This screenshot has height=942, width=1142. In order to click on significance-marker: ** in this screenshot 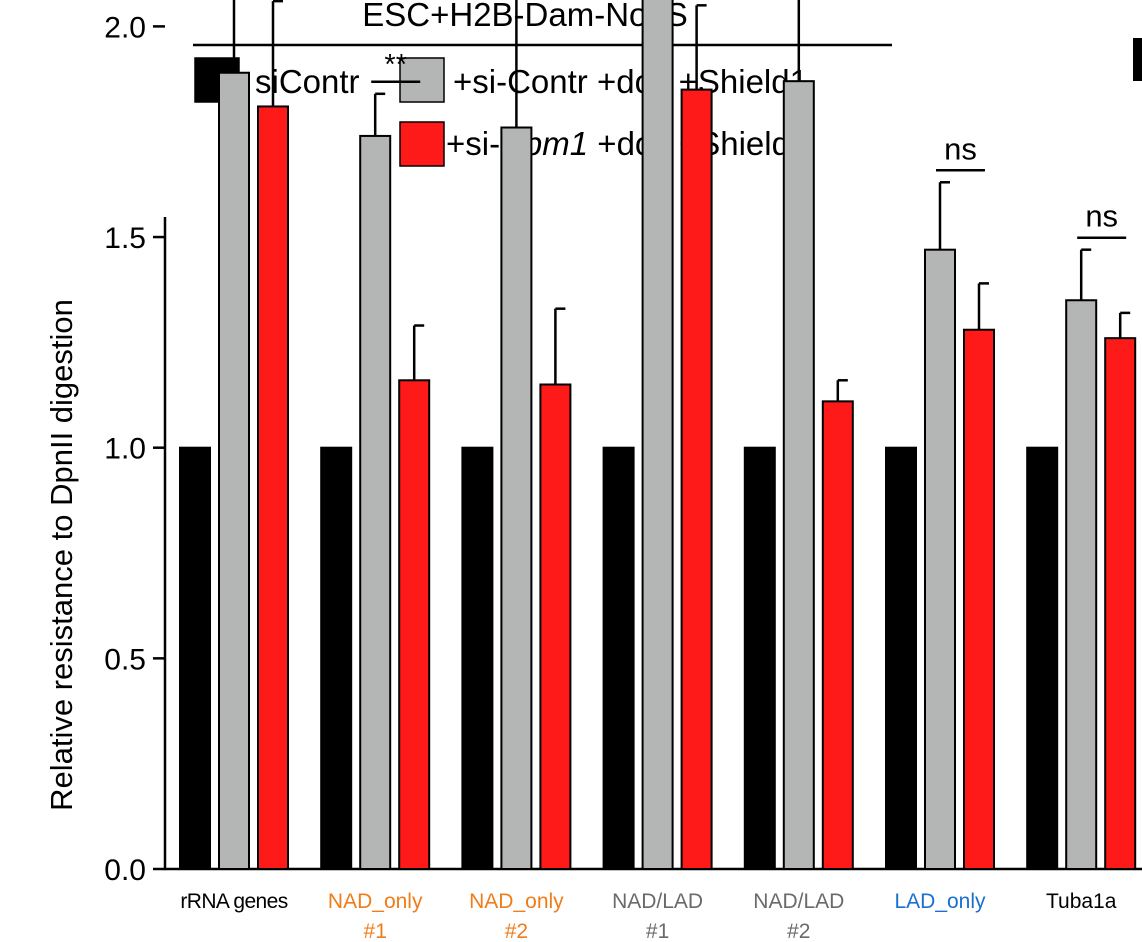, I will do `click(396, 66)`.